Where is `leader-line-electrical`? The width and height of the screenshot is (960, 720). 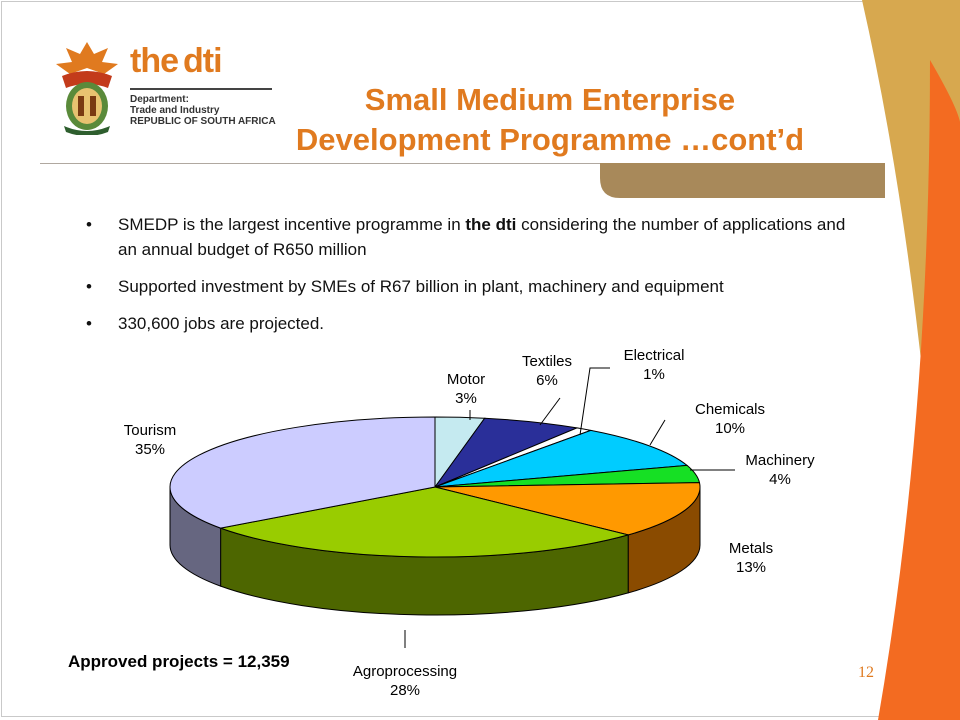 leader-line-electrical is located at coordinates (594, 401).